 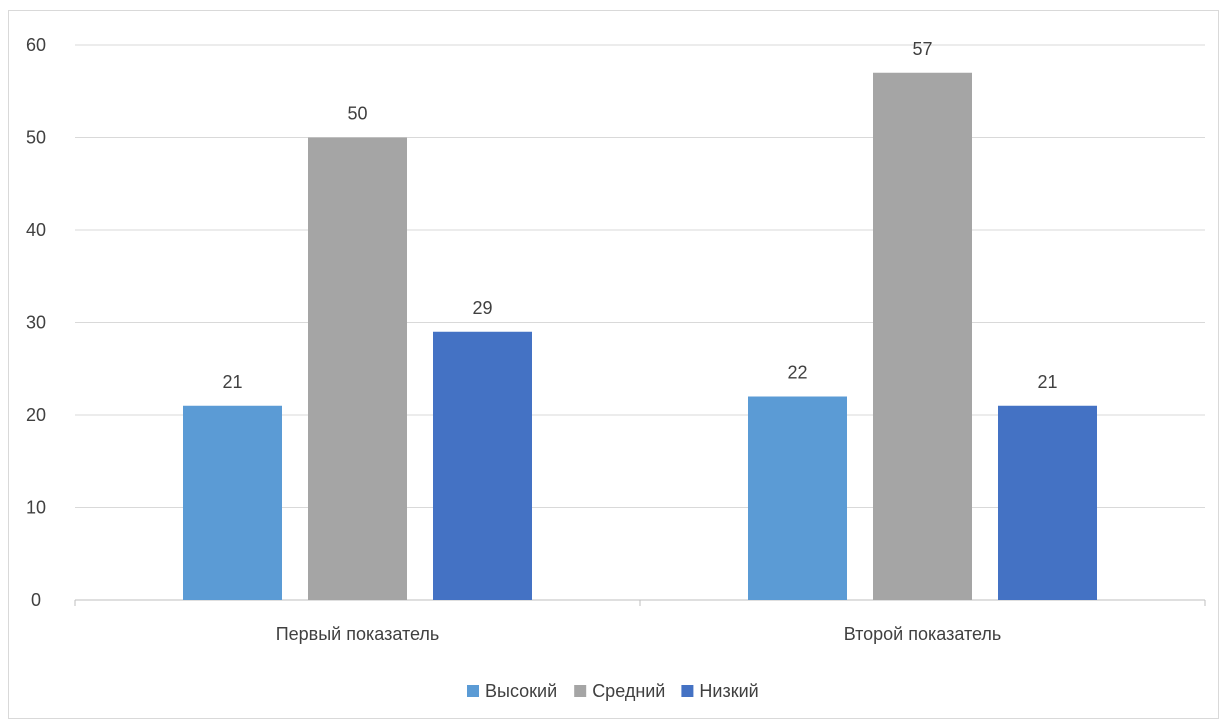 I want to click on y-tick-label: 30, so click(x=36, y=323).